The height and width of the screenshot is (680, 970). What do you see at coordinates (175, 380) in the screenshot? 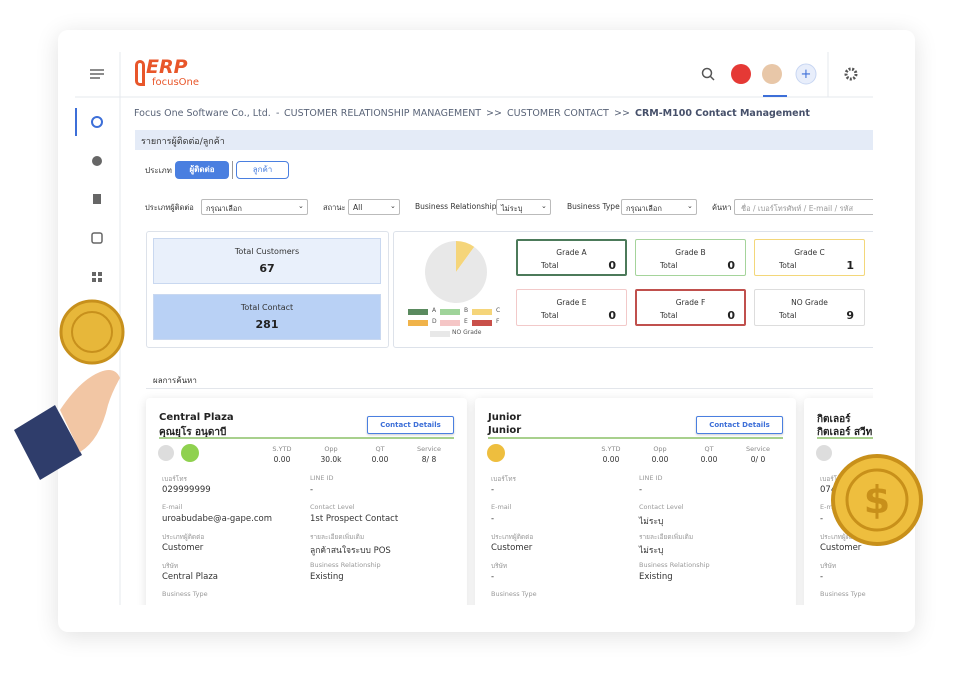
I see `results-title: ผลการค้นหา` at bounding box center [175, 380].